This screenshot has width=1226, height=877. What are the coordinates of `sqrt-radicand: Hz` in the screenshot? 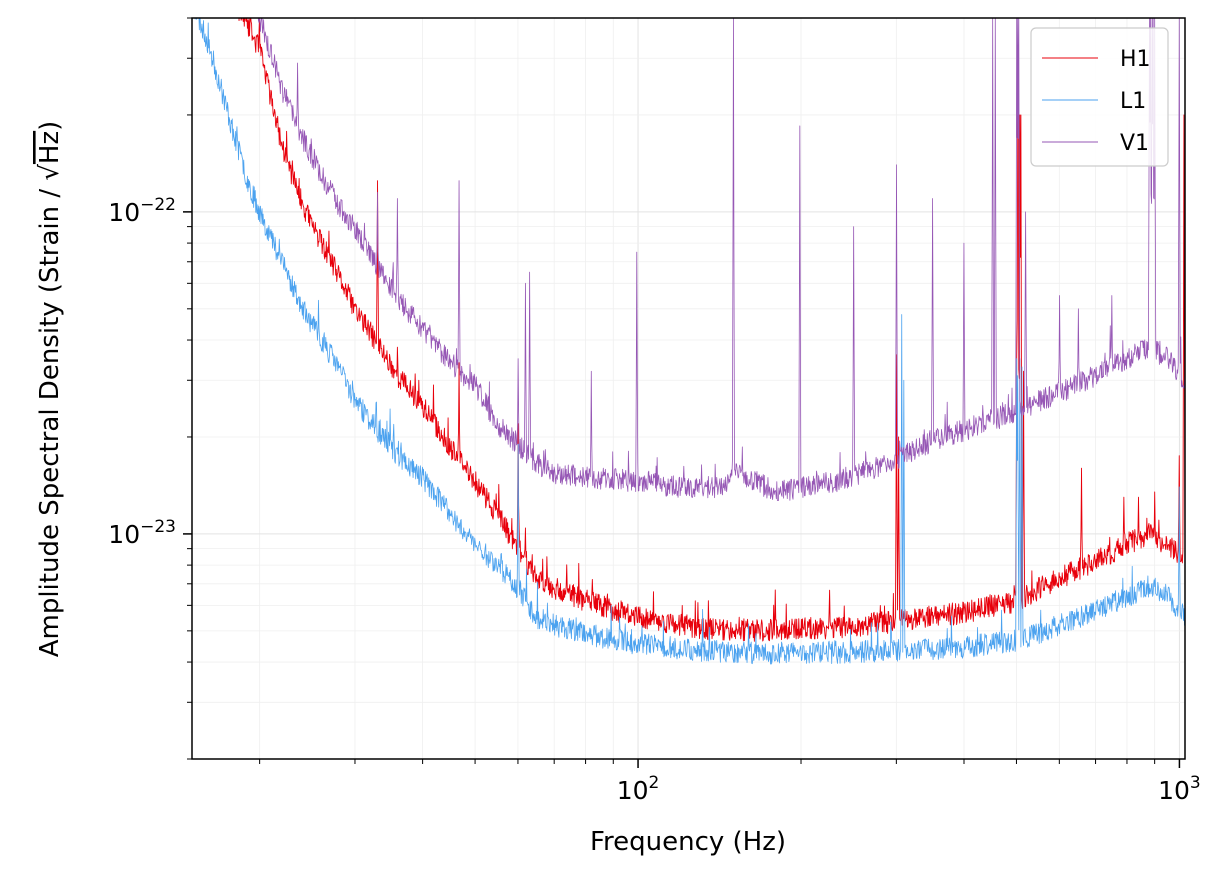 It's located at (50, 147).